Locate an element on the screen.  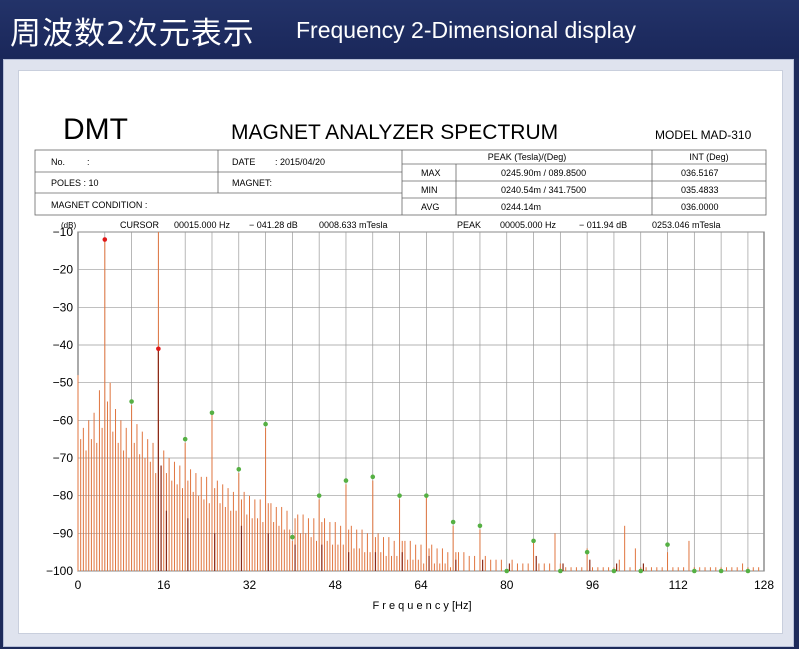
y-tick-label: −70 is located at coordinates (63, 458).